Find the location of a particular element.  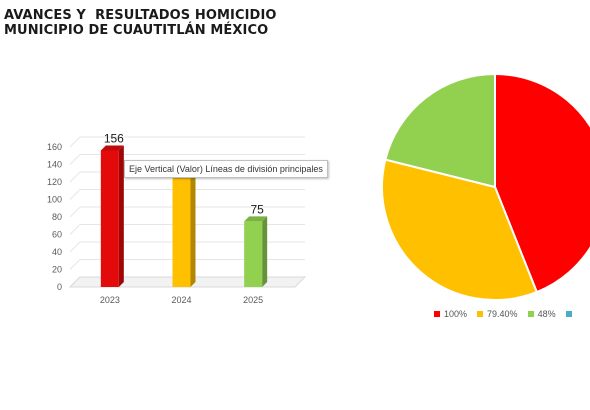

legend-item: 100% is located at coordinates (450, 314).